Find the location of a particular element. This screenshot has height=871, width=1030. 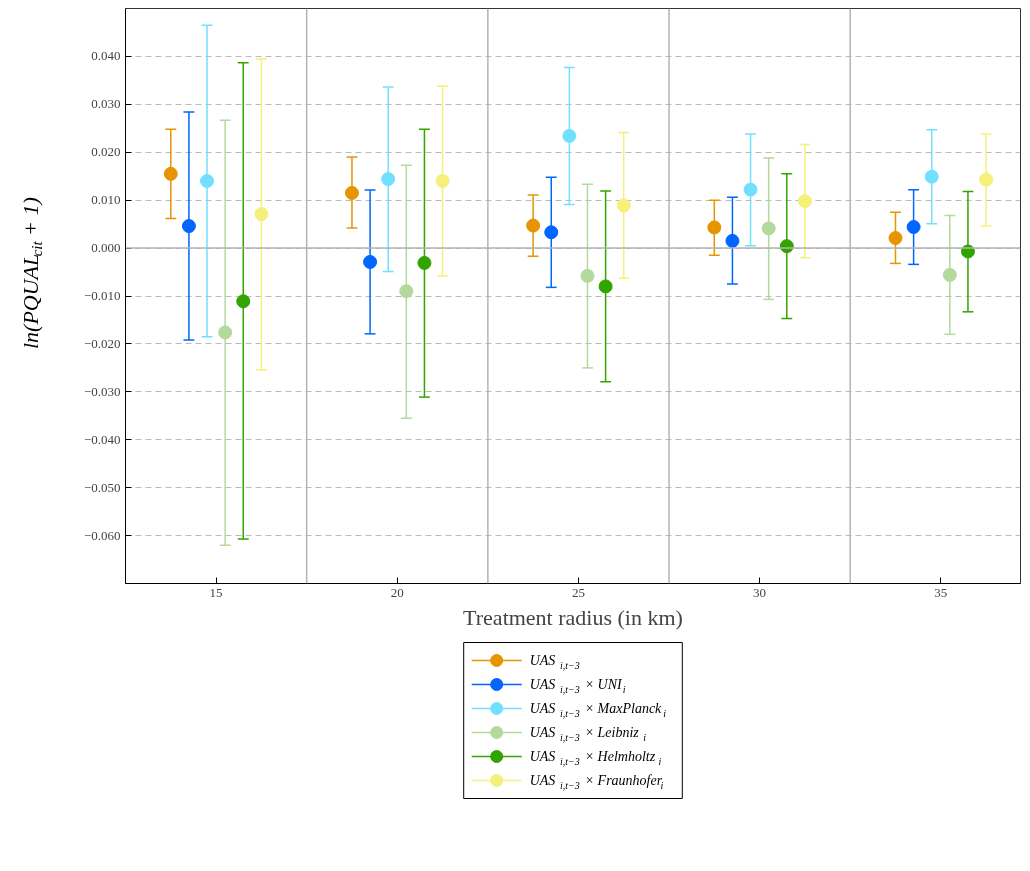

y-tick-label: −0.040 is located at coordinates (102, 439).